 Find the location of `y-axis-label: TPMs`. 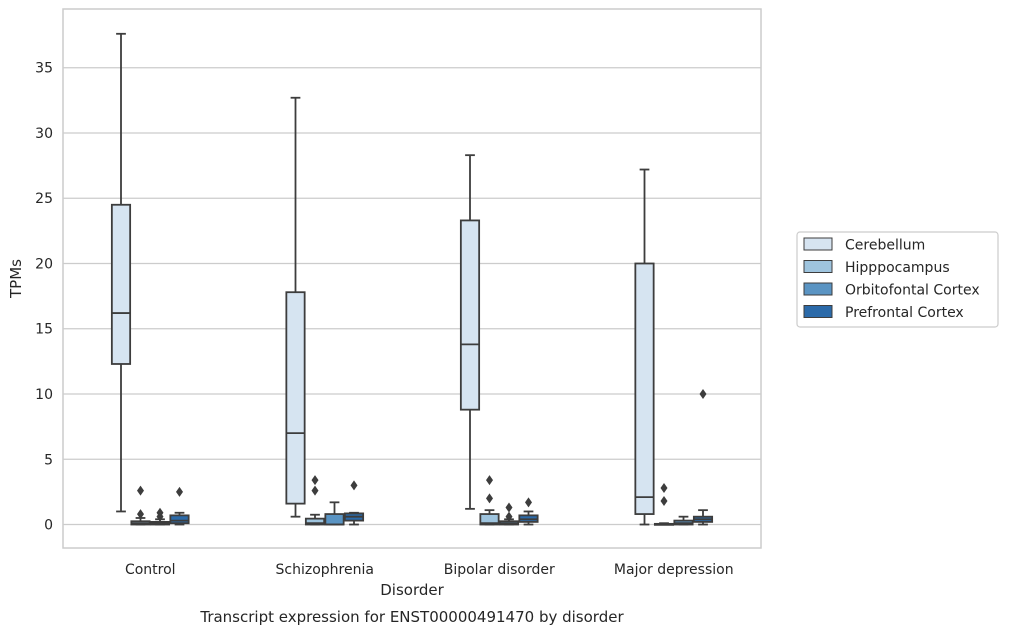

y-axis-label: TPMs is located at coordinates (16, 279).